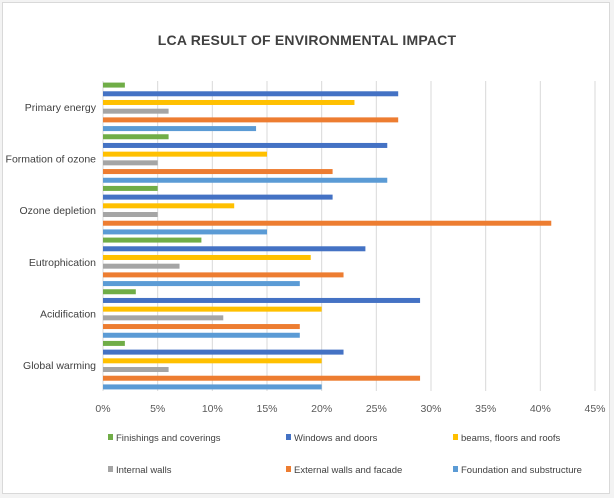  What do you see at coordinates (168, 438) in the screenshot?
I see `legend-label: Finishings and coverings` at bounding box center [168, 438].